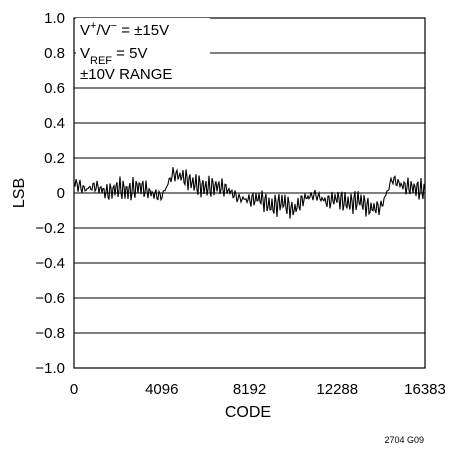 This screenshot has width=451, height=453. What do you see at coordinates (74, 389) in the screenshot?
I see `x-tick-label: 0` at bounding box center [74, 389].